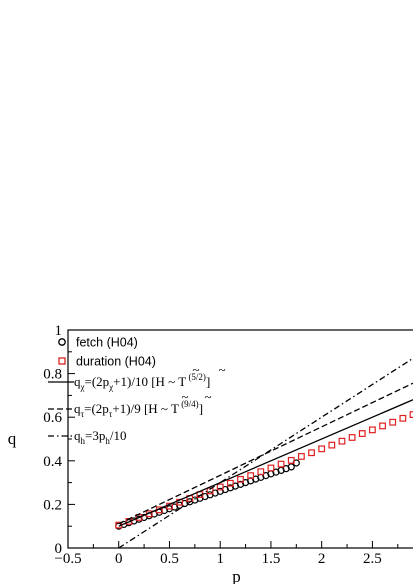 Image resolution: width=413 pixels, height=584 pixels. I want to click on legend-label: qτ=(2pτ+1)/9 [H ~ T (9/4)], so click(138, 409).